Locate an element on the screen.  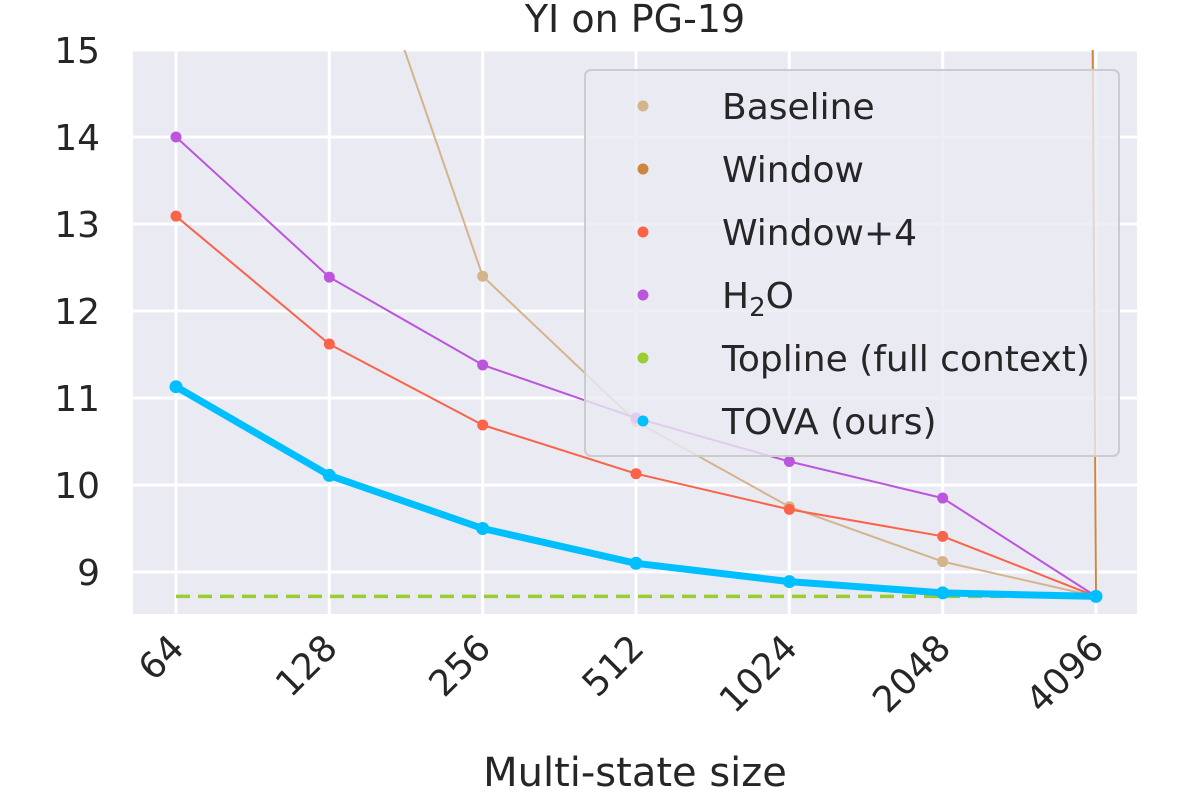
legend-marker-h2o is located at coordinates (643, 295).